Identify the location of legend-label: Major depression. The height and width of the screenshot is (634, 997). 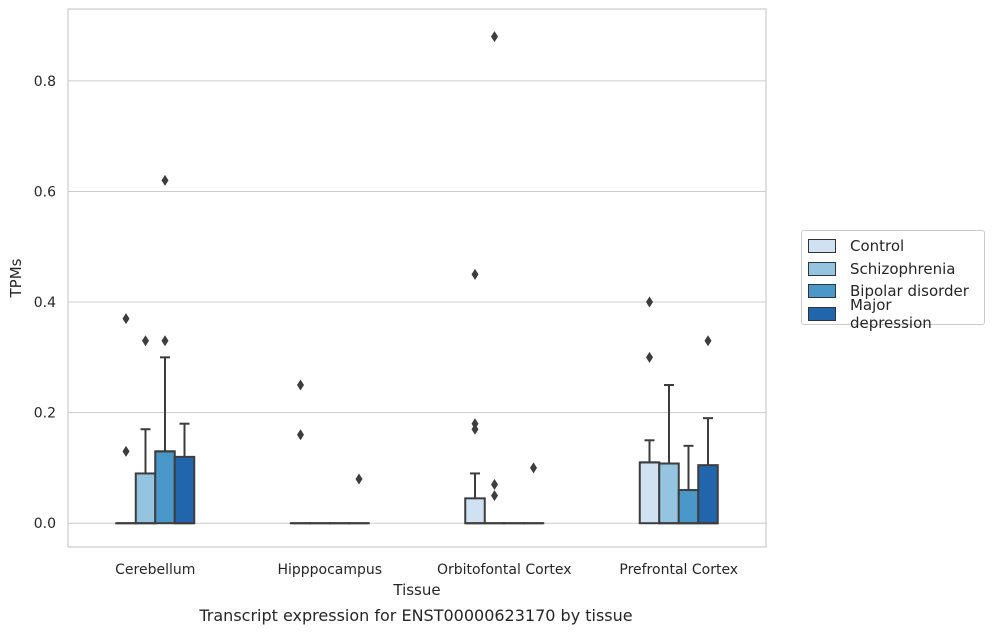
(890, 313).